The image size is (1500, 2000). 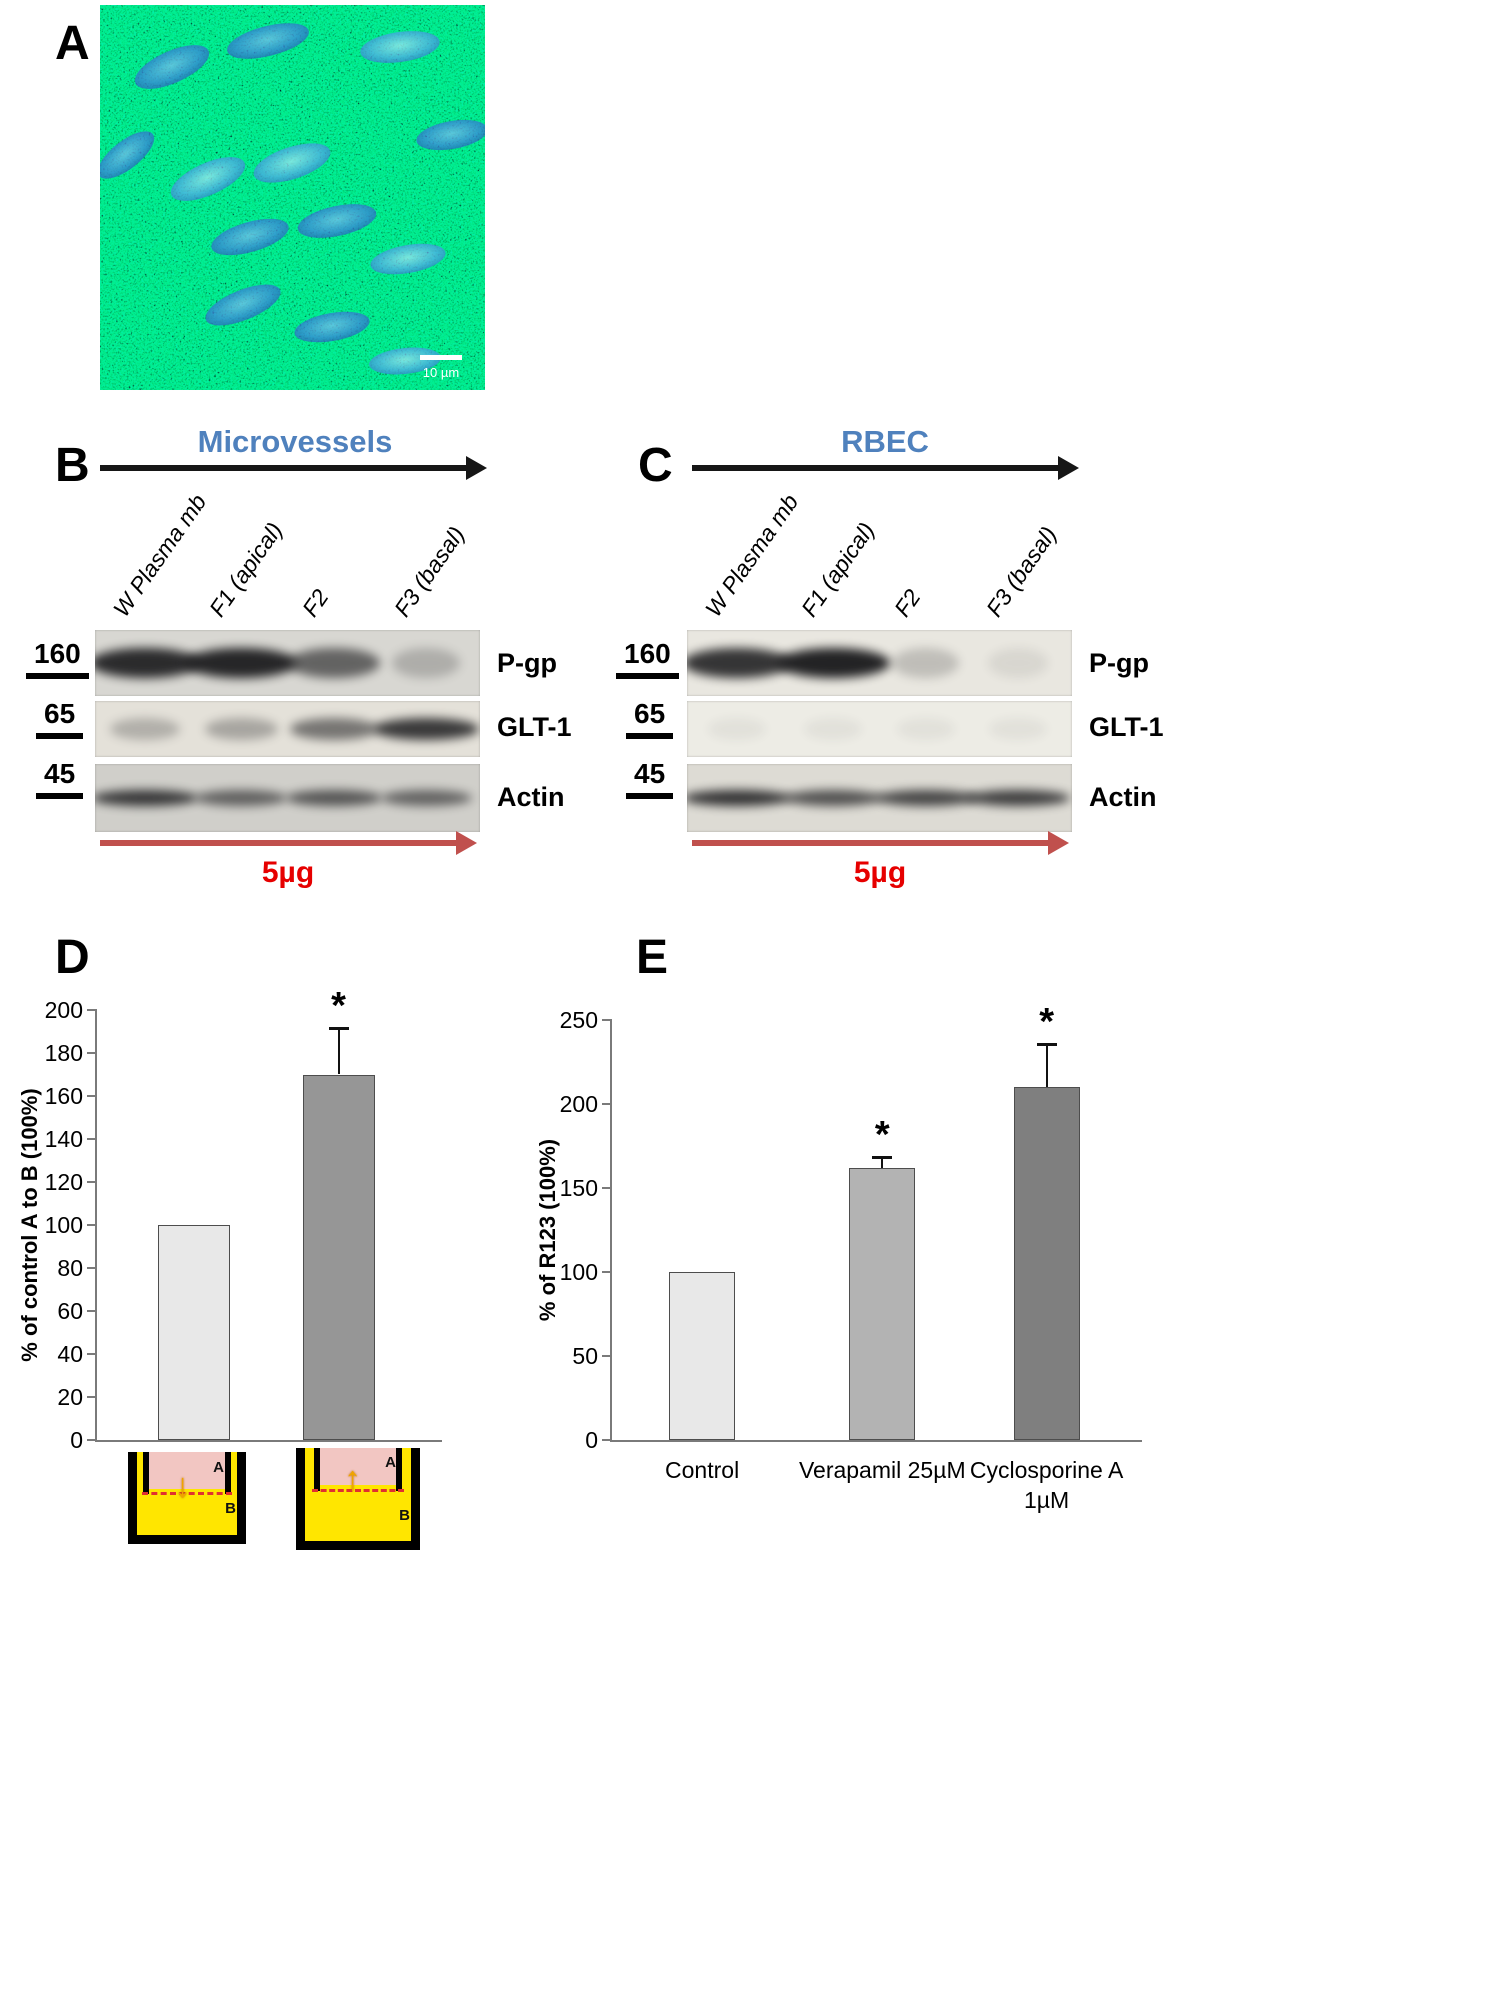 I want to click on bar-Verapamil 25µM, so click(x=882, y=1303).